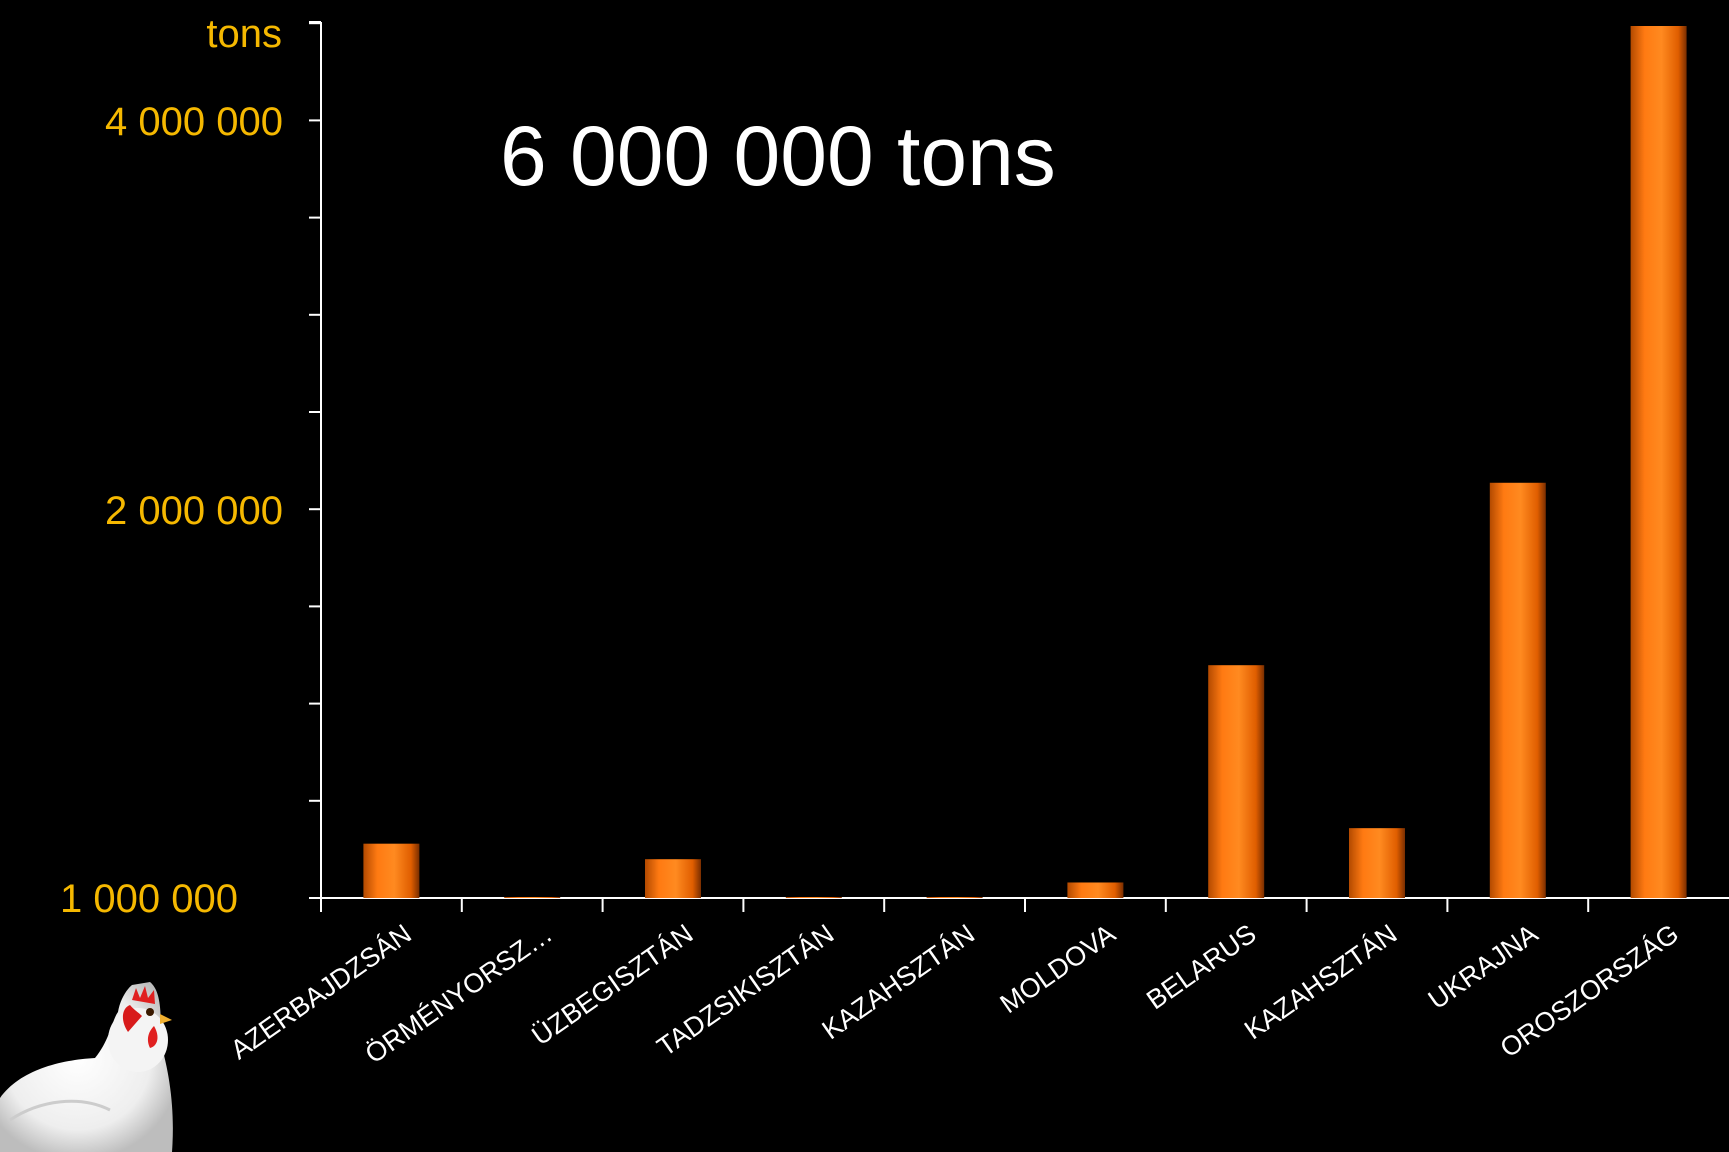  Describe the element at coordinates (244, 34) in the screenshot. I see `y-axis-unit-label: tons` at that location.